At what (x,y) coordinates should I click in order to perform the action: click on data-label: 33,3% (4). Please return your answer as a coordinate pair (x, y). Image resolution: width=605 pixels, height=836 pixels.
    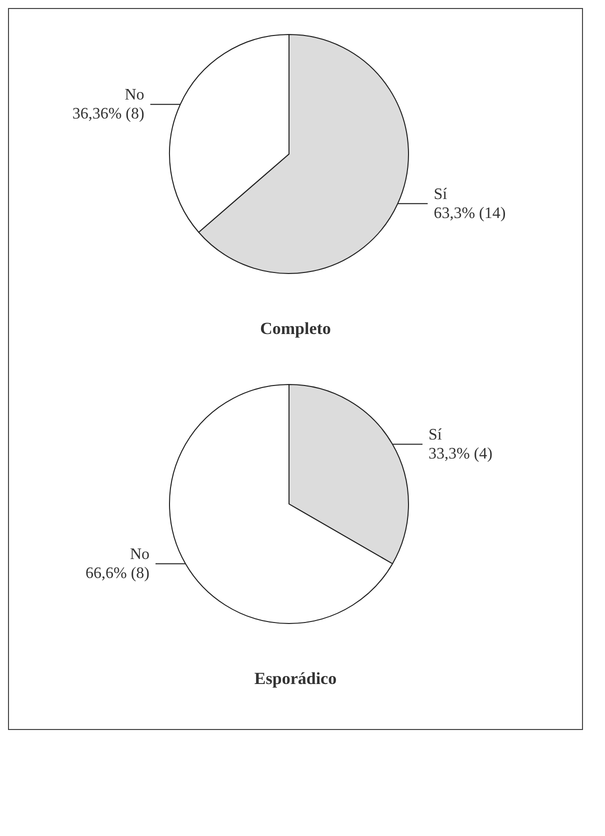
    Looking at the image, I should click on (460, 453).